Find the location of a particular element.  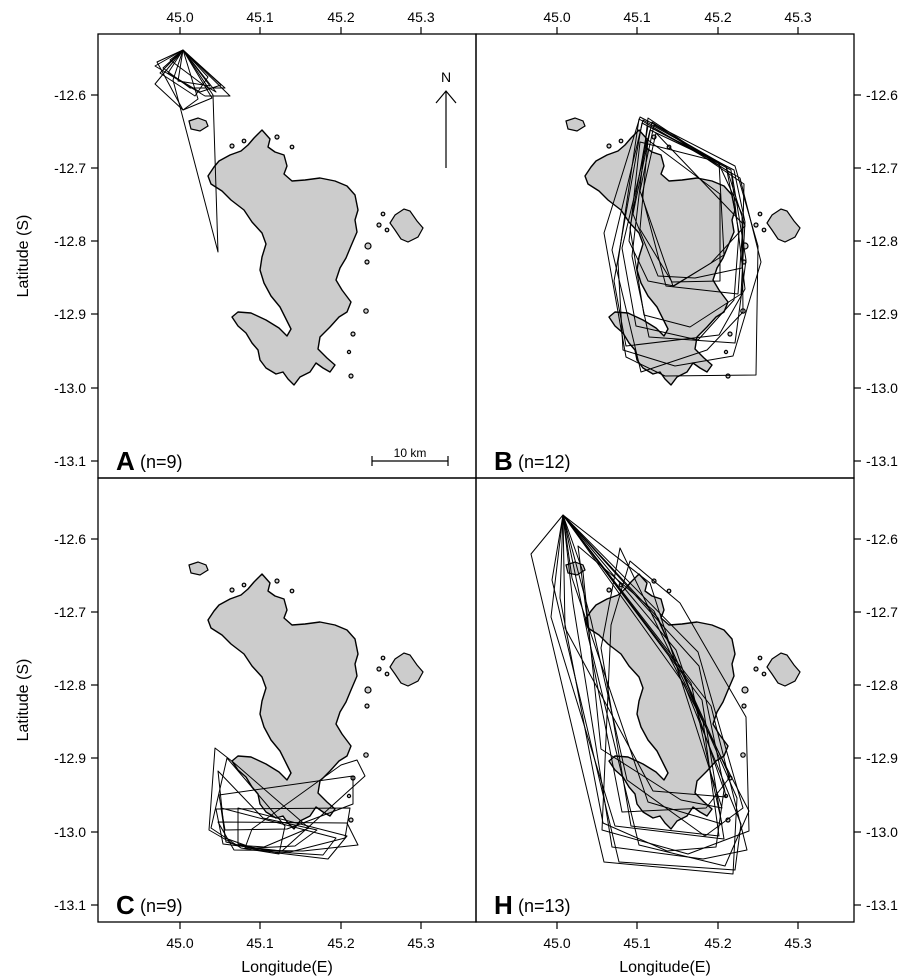

x-axis-title-left: Longitude(E) is located at coordinates (287, 967).